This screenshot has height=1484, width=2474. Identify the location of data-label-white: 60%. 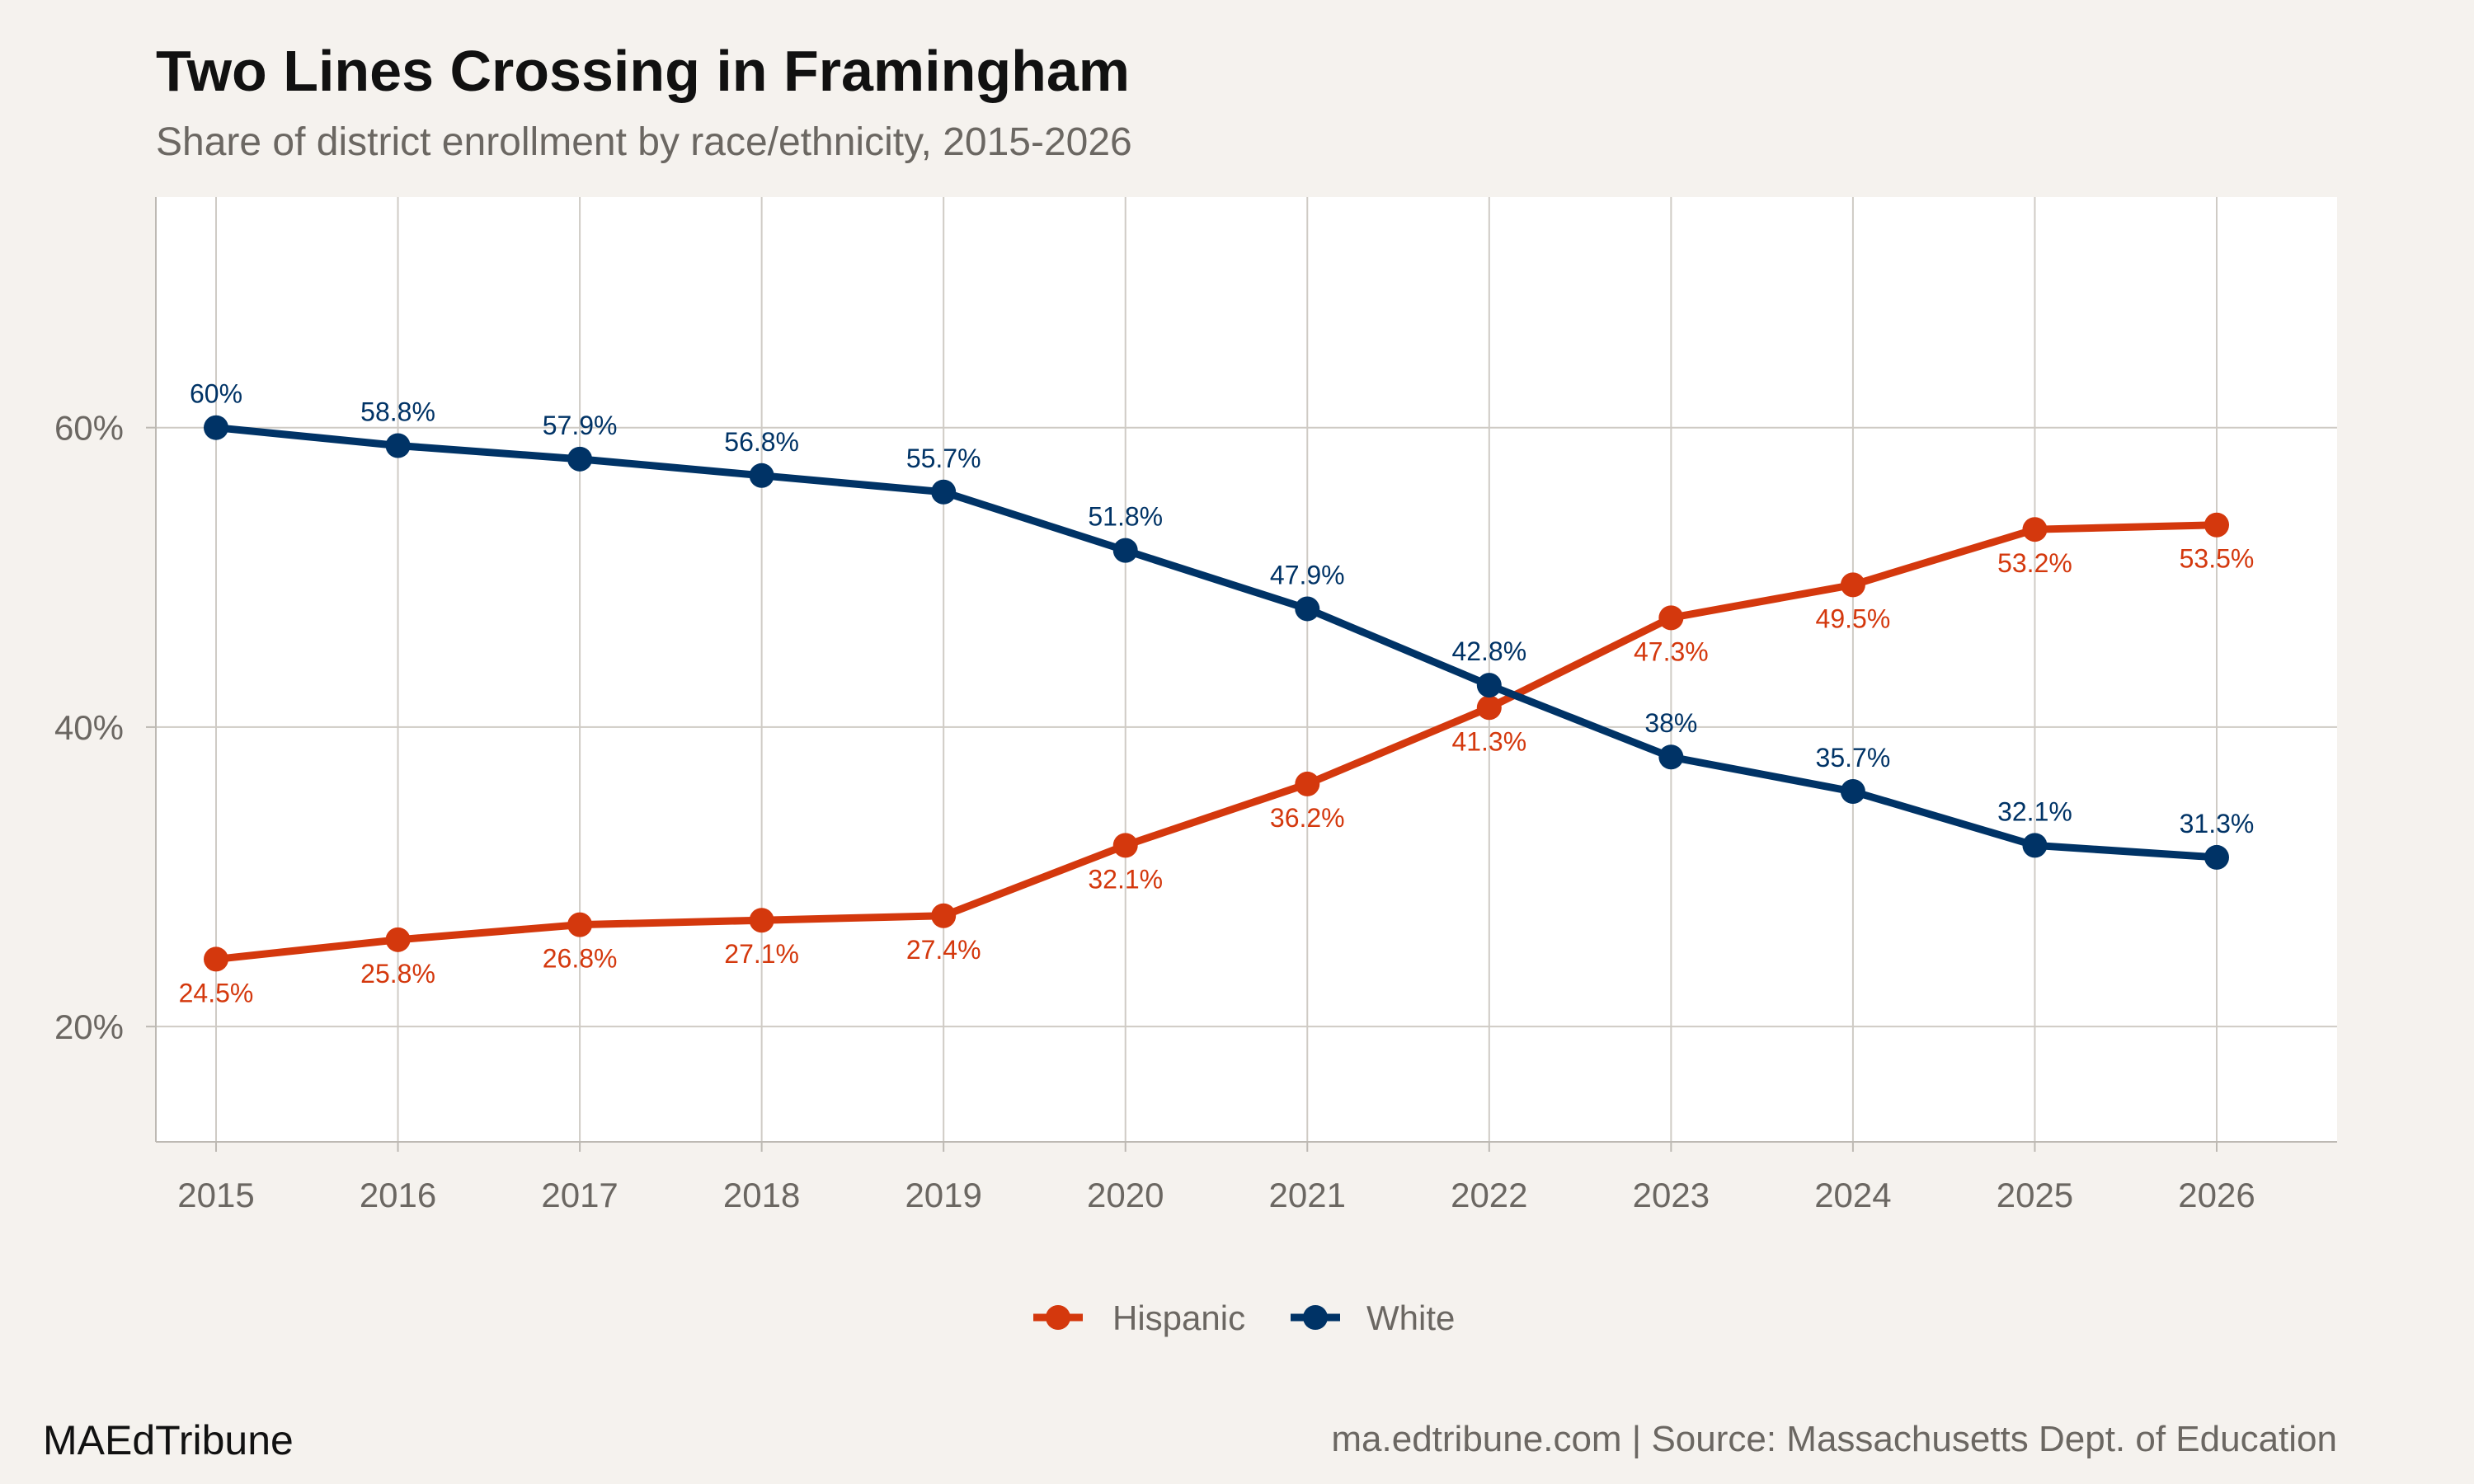
(216, 394).